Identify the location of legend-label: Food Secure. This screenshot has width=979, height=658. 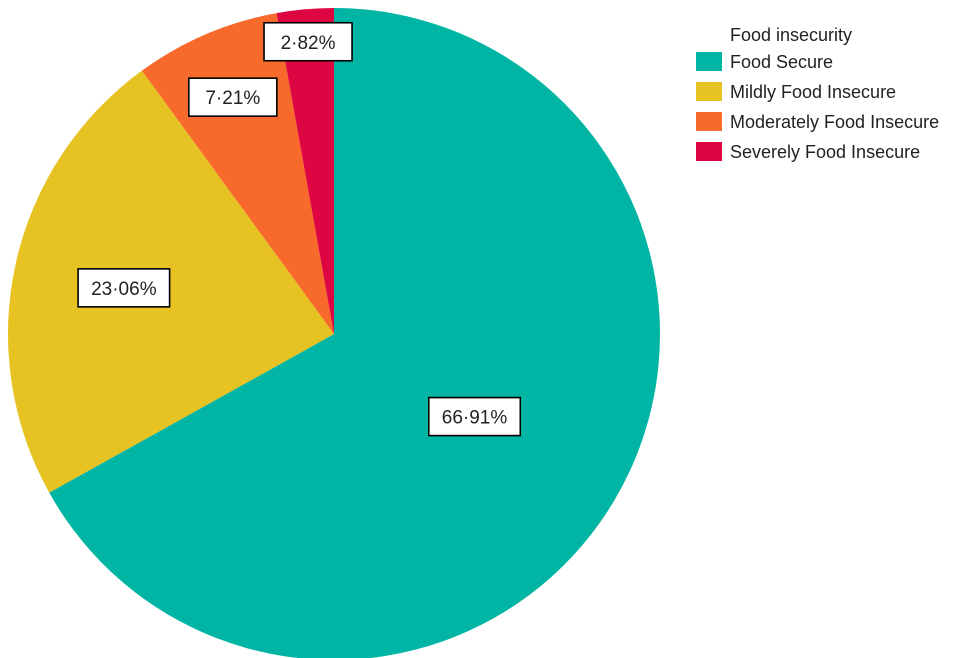
(781, 62).